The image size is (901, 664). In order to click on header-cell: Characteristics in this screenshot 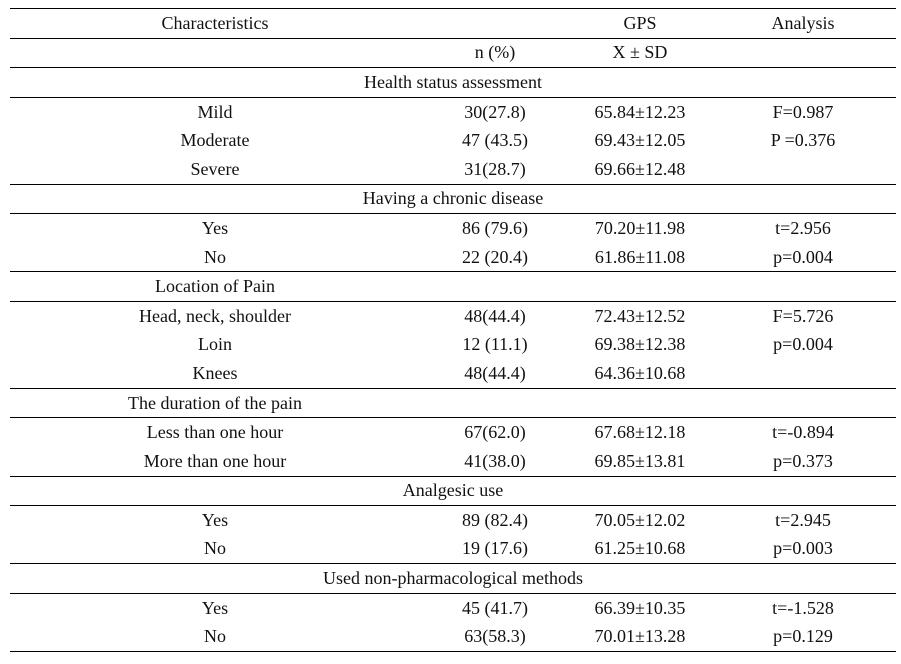, I will do `click(215, 23)`.